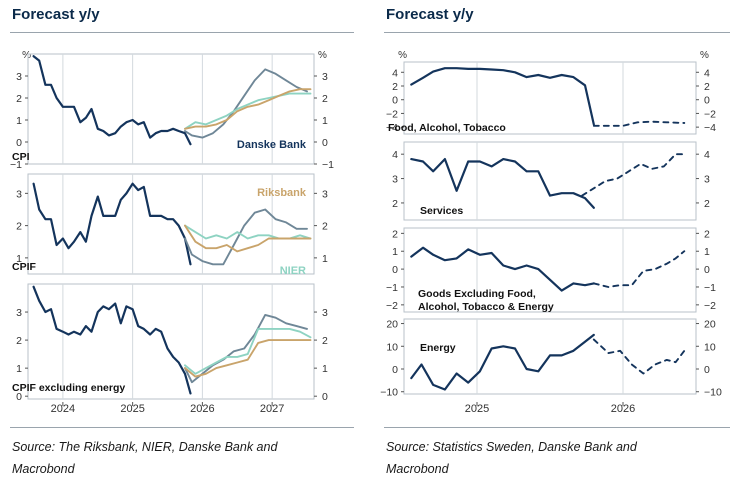 Image resolution: width=735 pixels, height=480 pixels. I want to click on y-tick-label-right: 4, so click(707, 73).